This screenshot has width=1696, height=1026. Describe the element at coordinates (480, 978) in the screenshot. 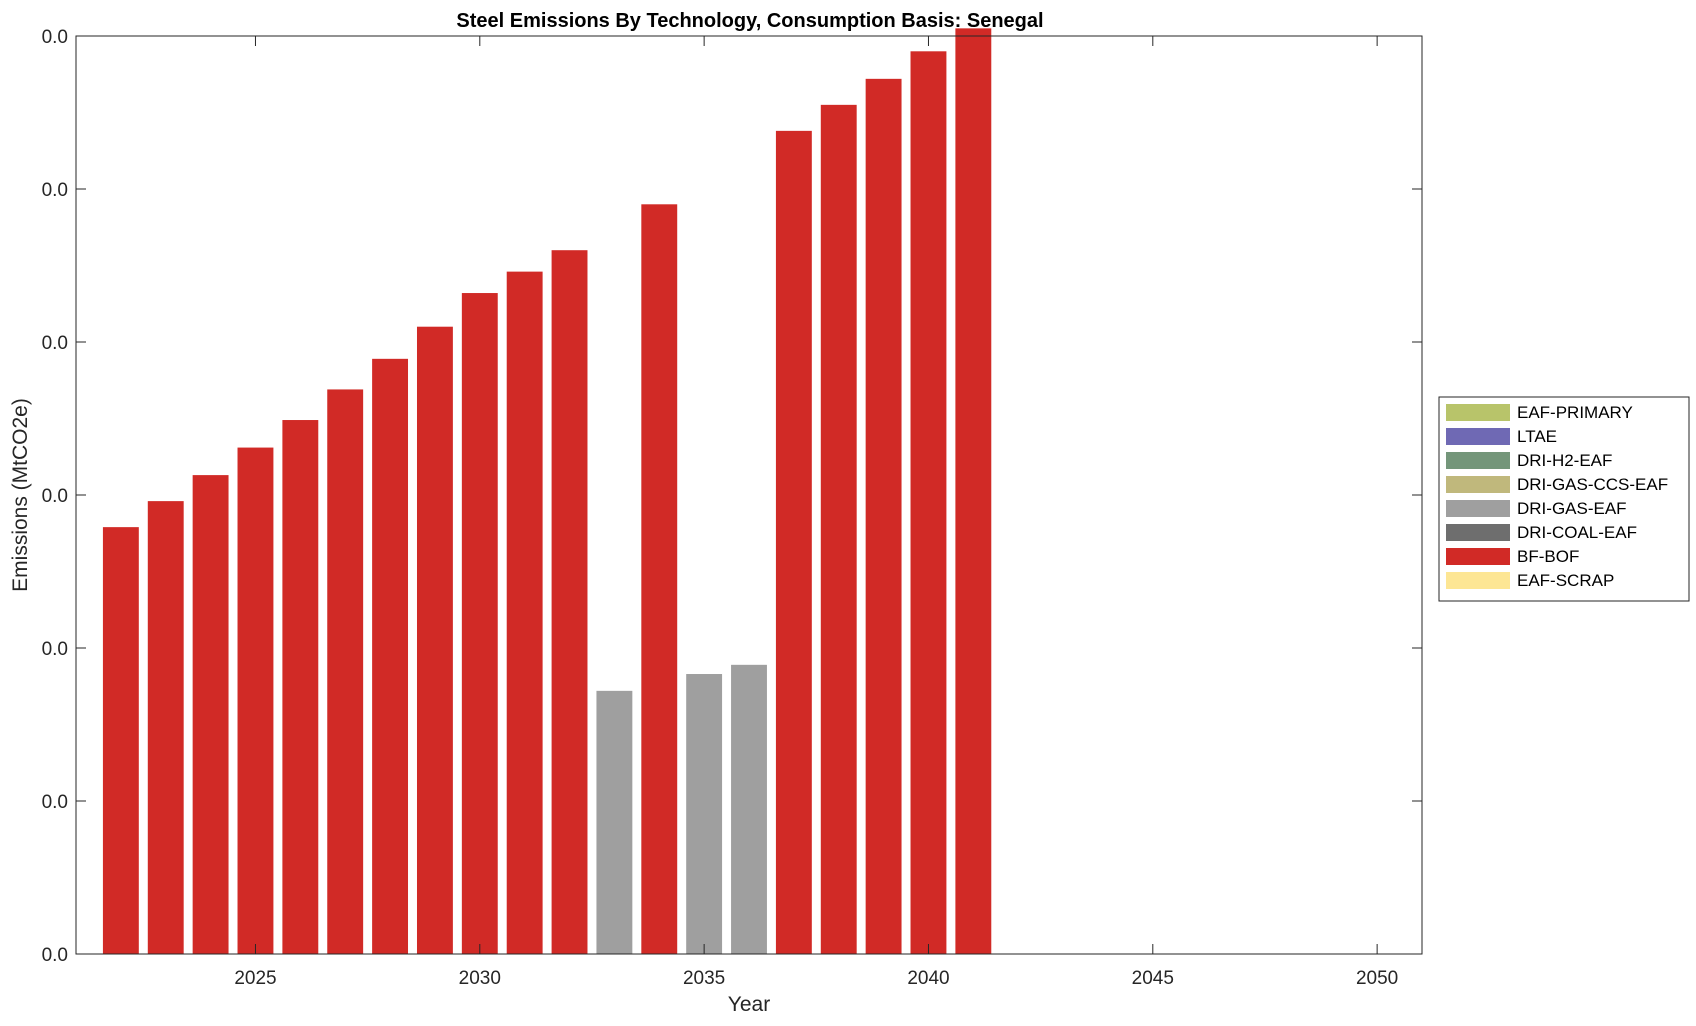

I see `x-tick-label: 2030` at that location.